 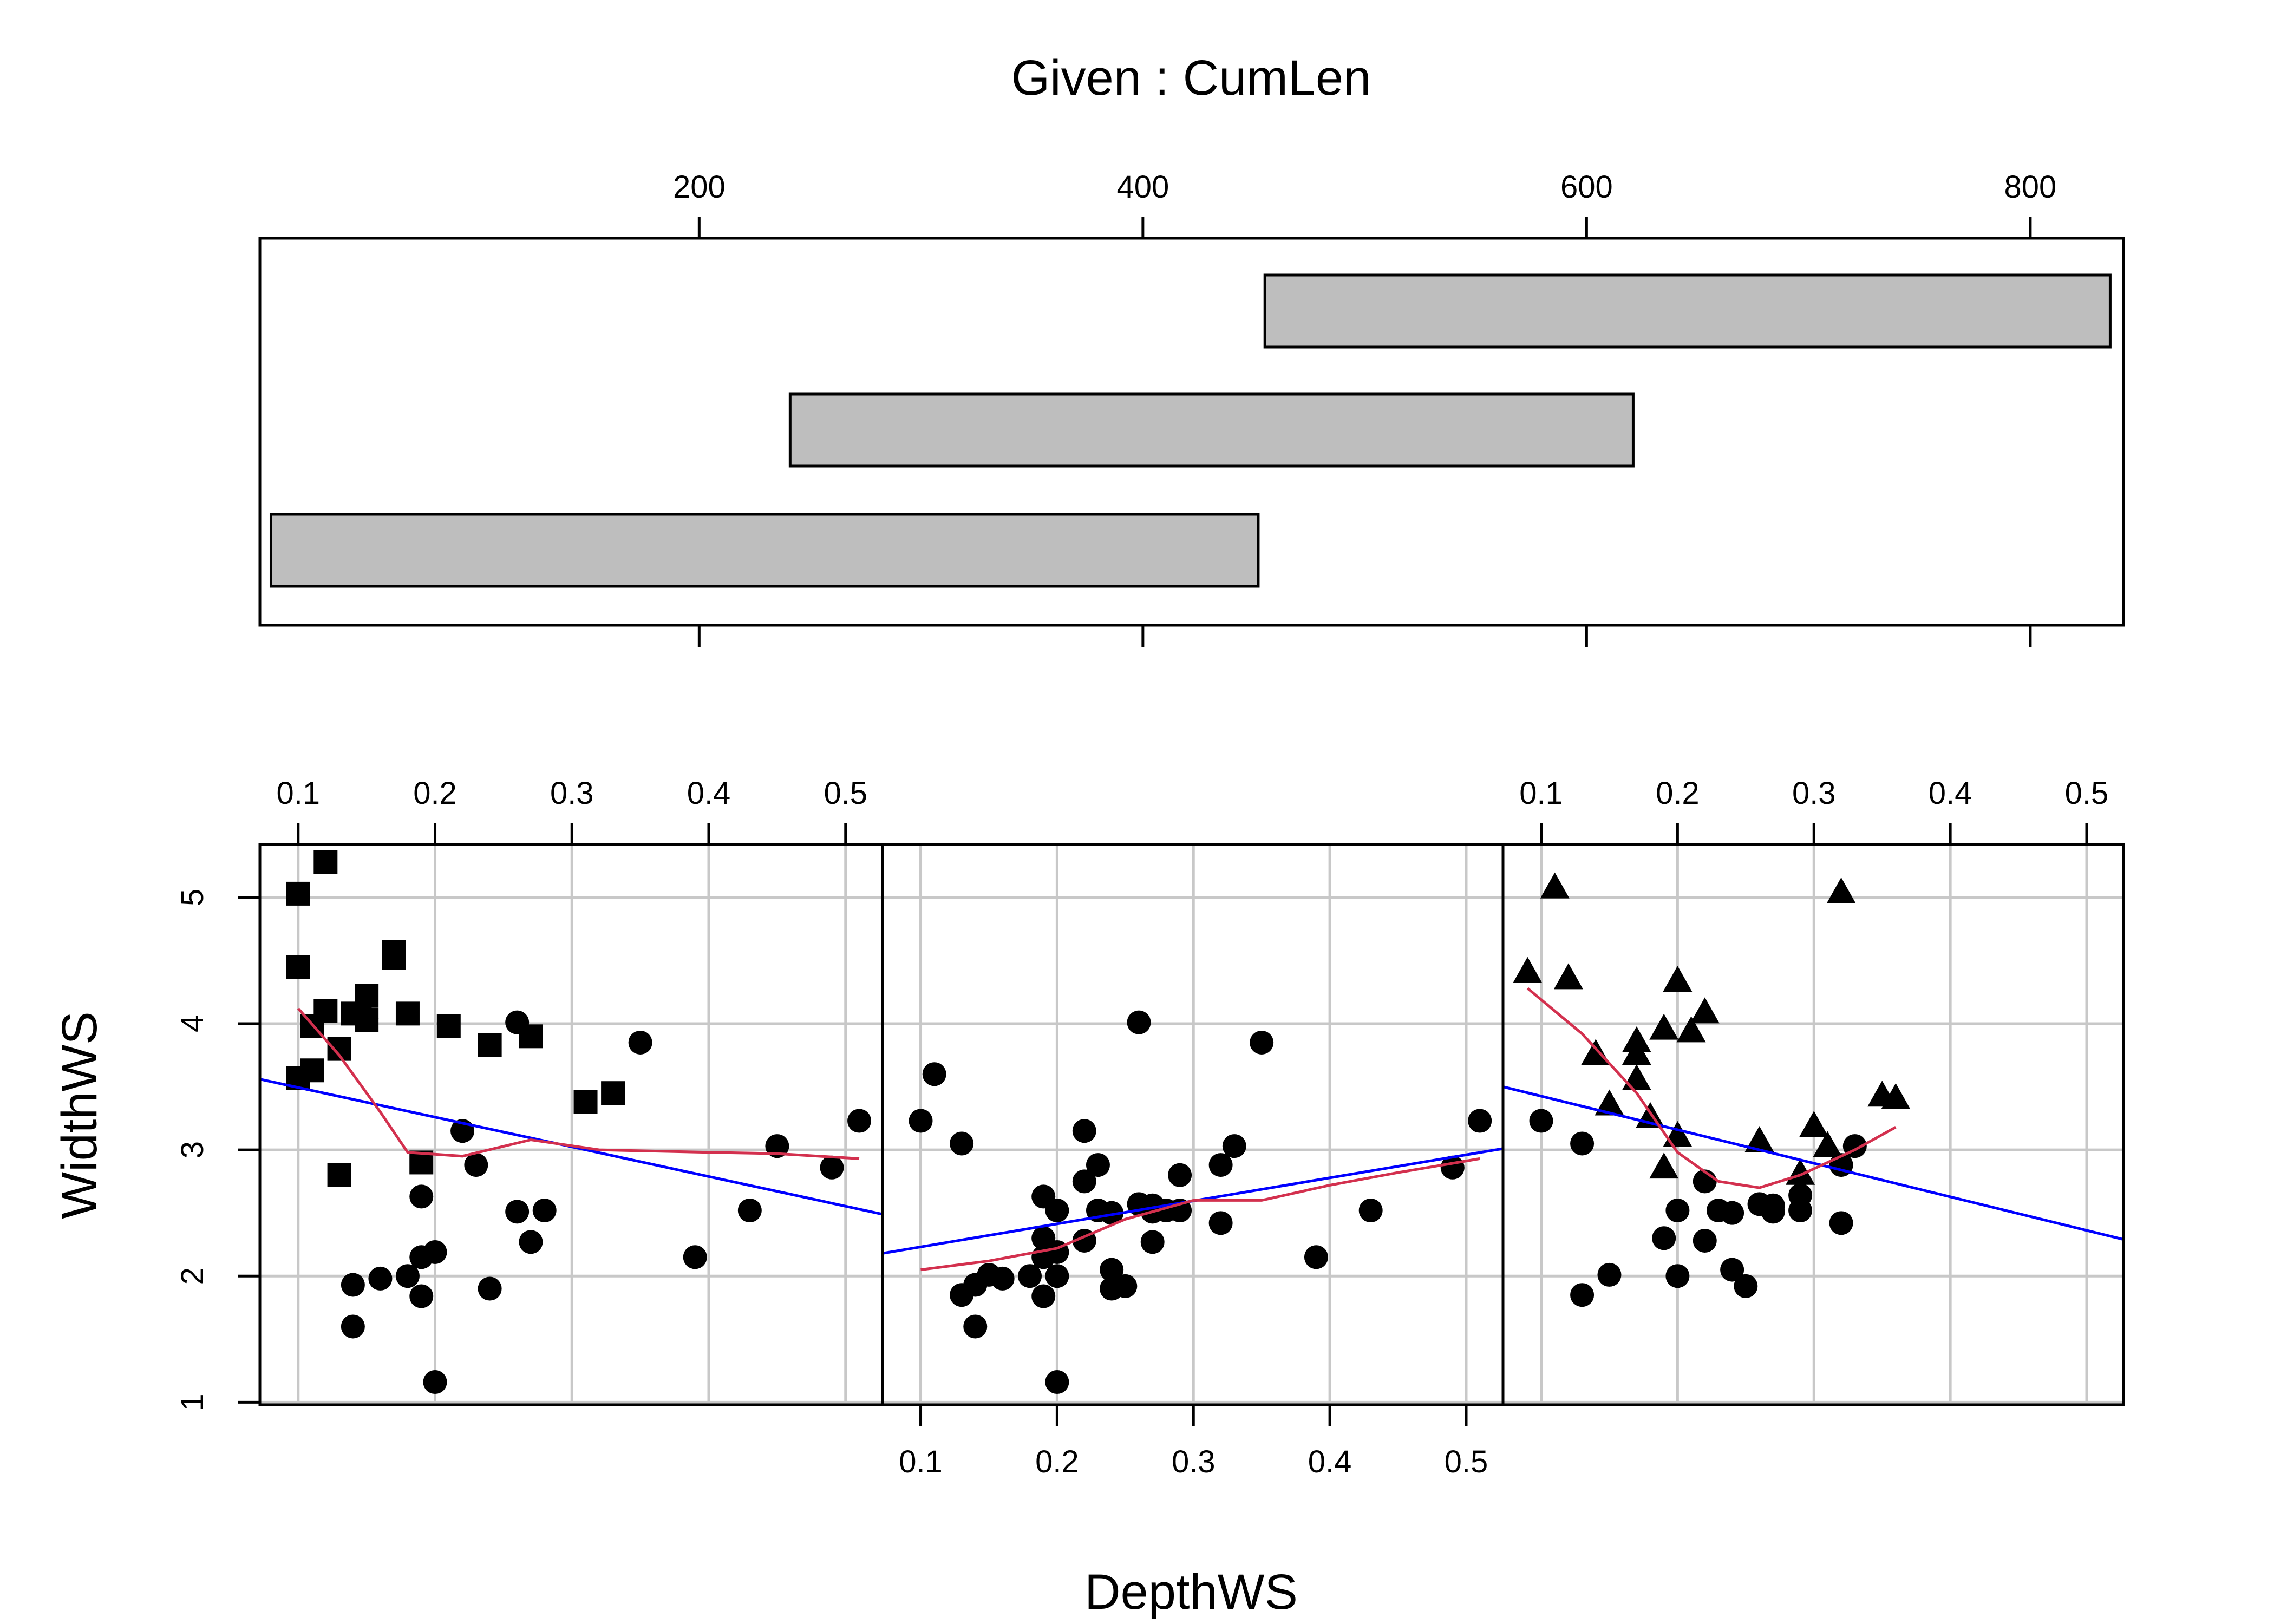 What do you see at coordinates (193, 1402) in the screenshot?
I see `y-tick-label: 1` at bounding box center [193, 1402].